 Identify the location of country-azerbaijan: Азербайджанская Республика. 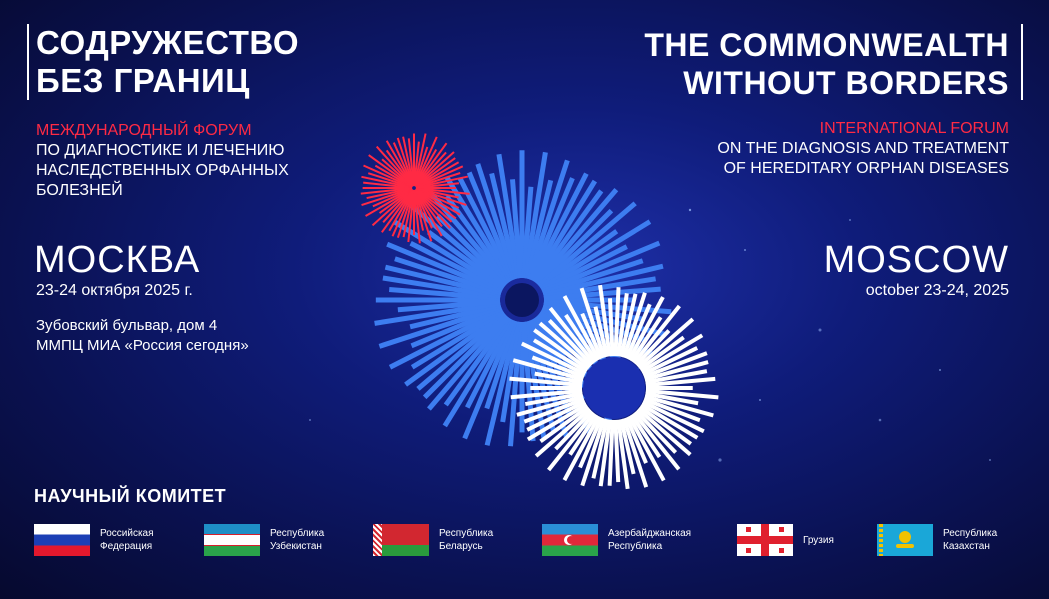
(616, 540).